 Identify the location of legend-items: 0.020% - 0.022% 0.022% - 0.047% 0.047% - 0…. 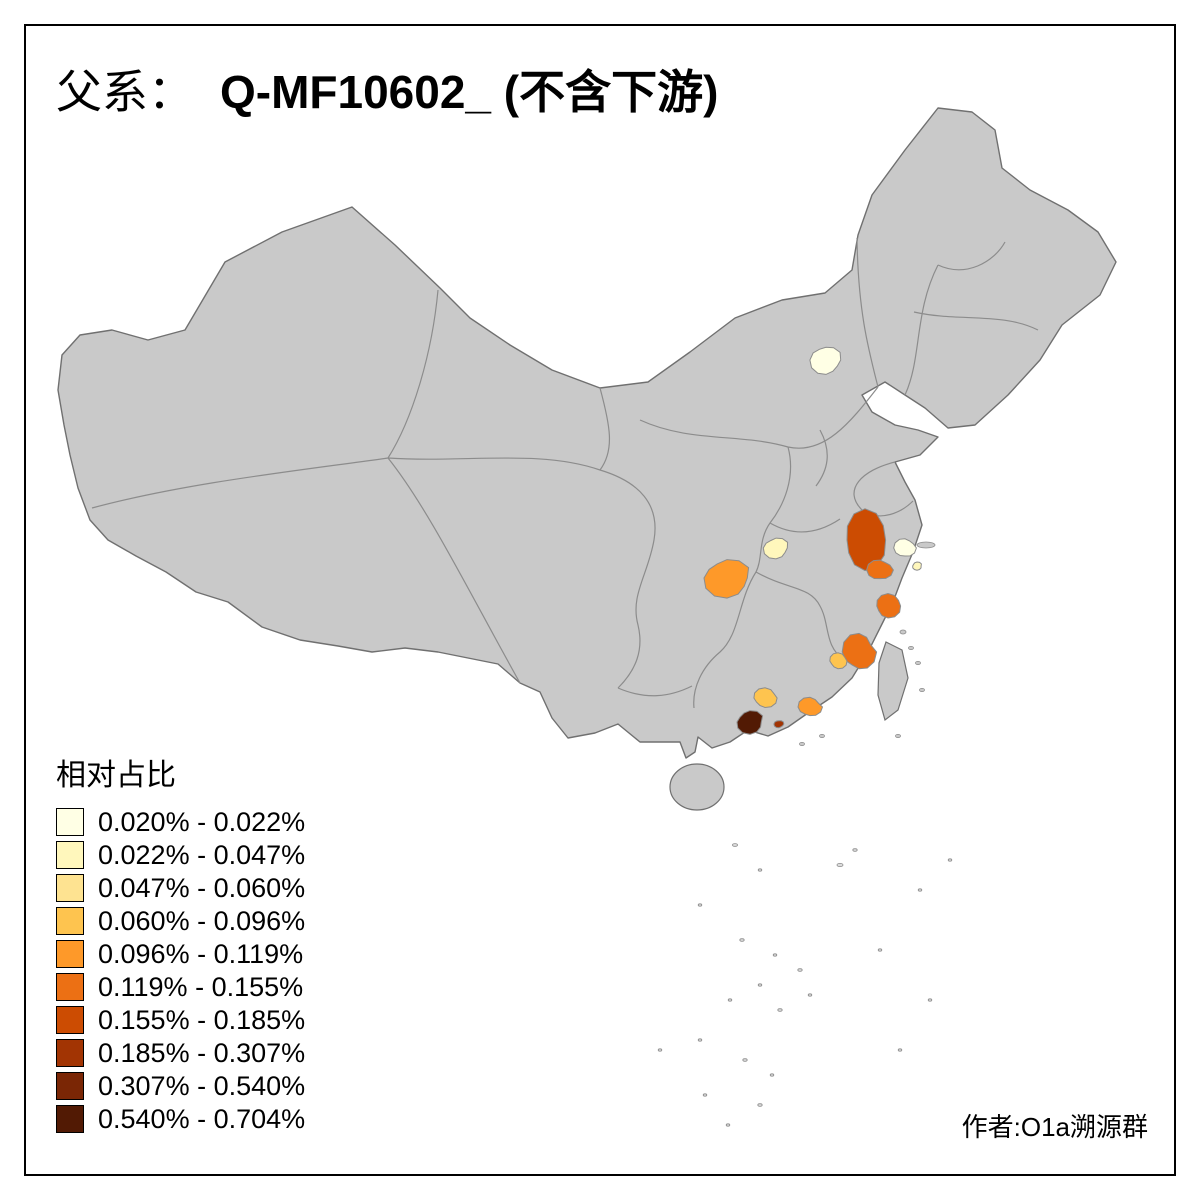
(181, 970).